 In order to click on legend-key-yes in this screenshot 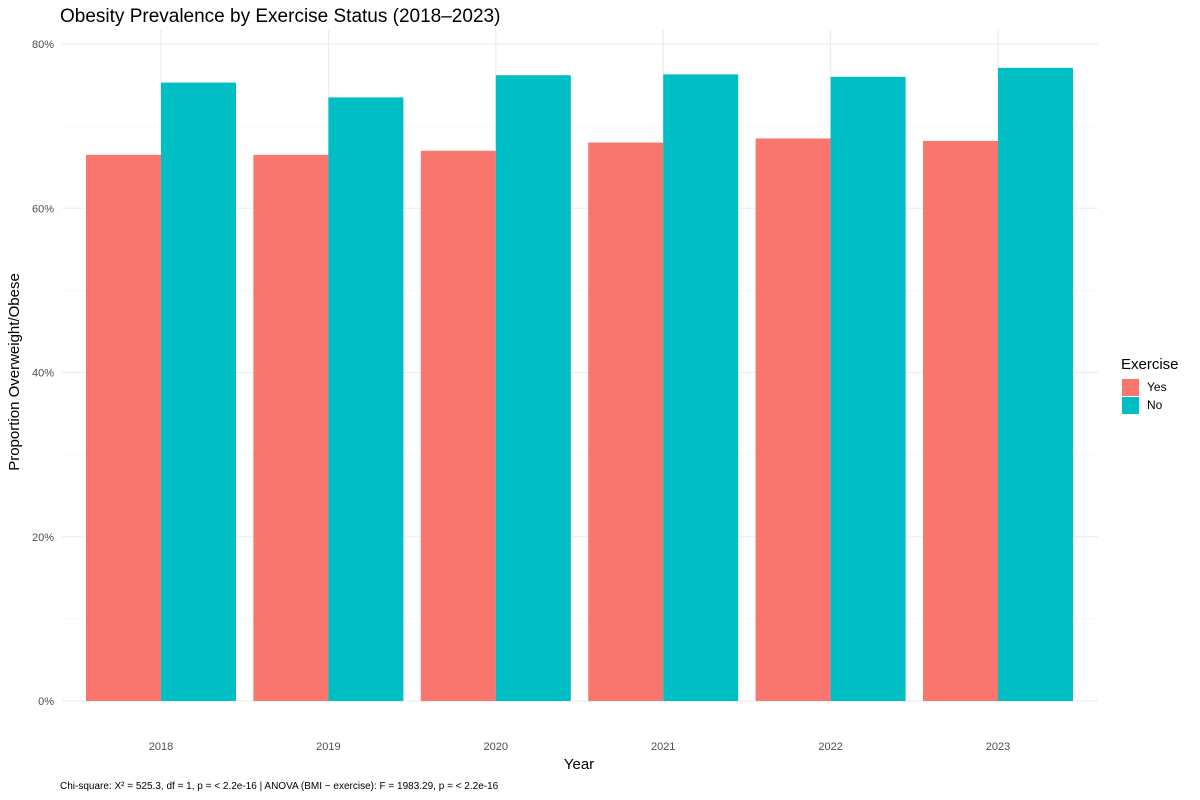, I will do `click(1130, 387)`.